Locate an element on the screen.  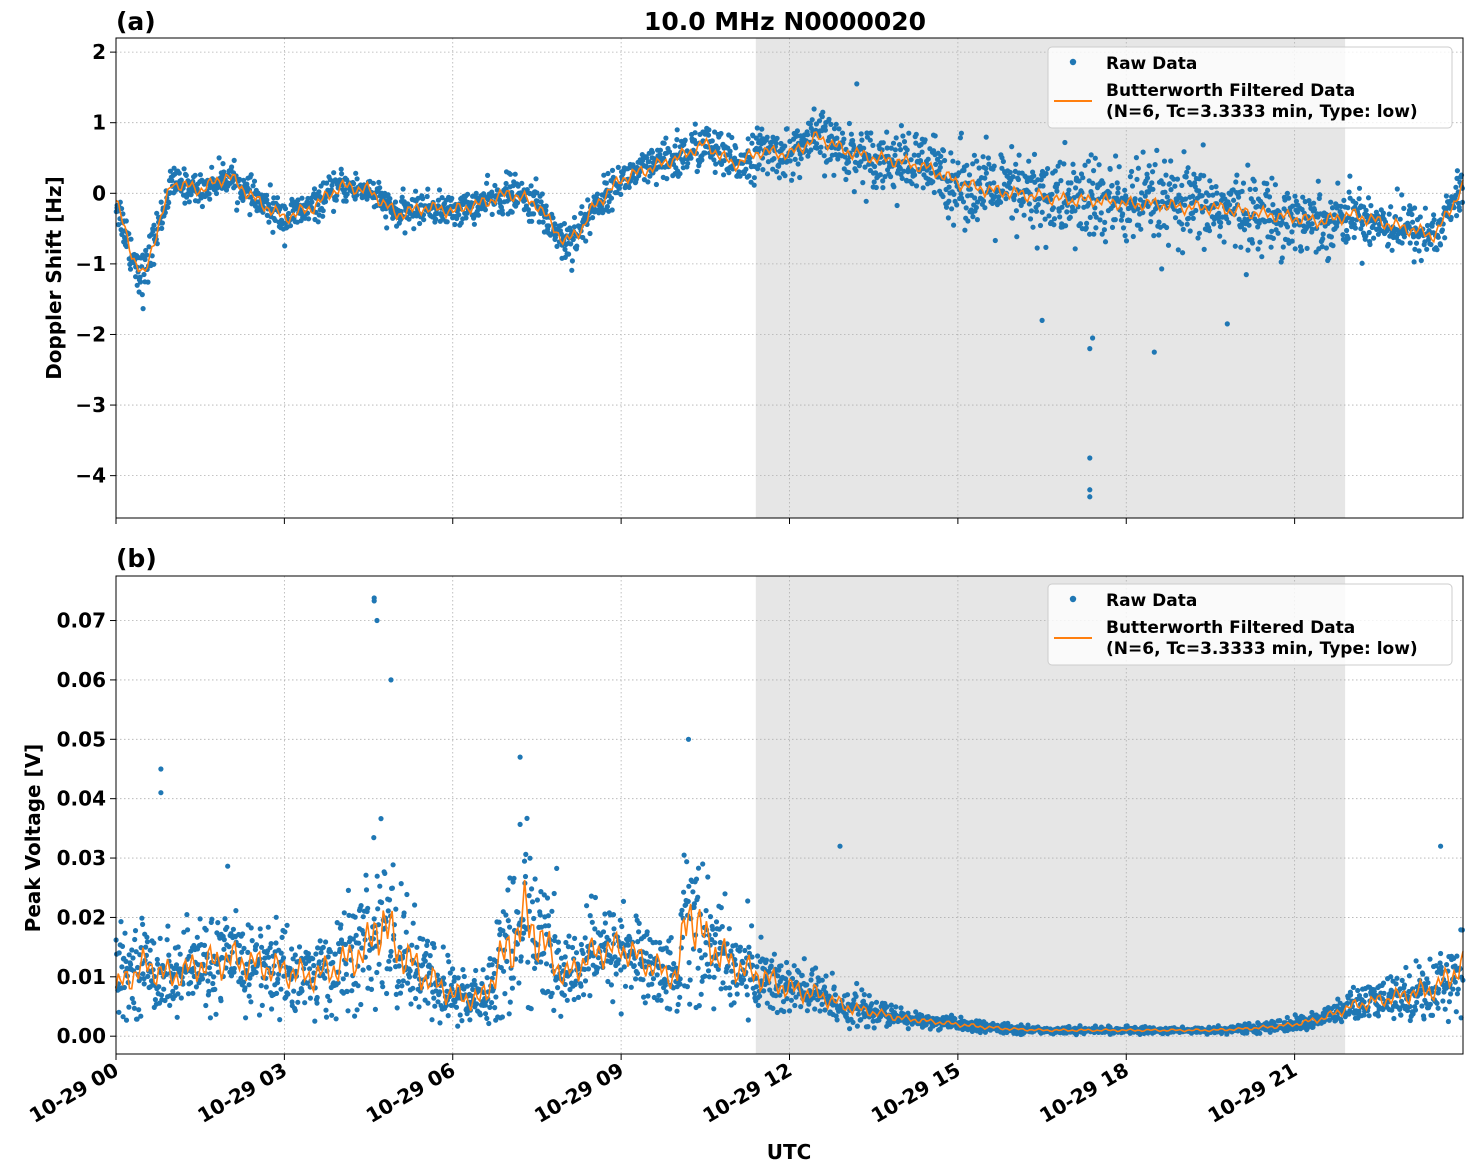
x-tick-label: 10-29 12 is located at coordinates (747, 1093).